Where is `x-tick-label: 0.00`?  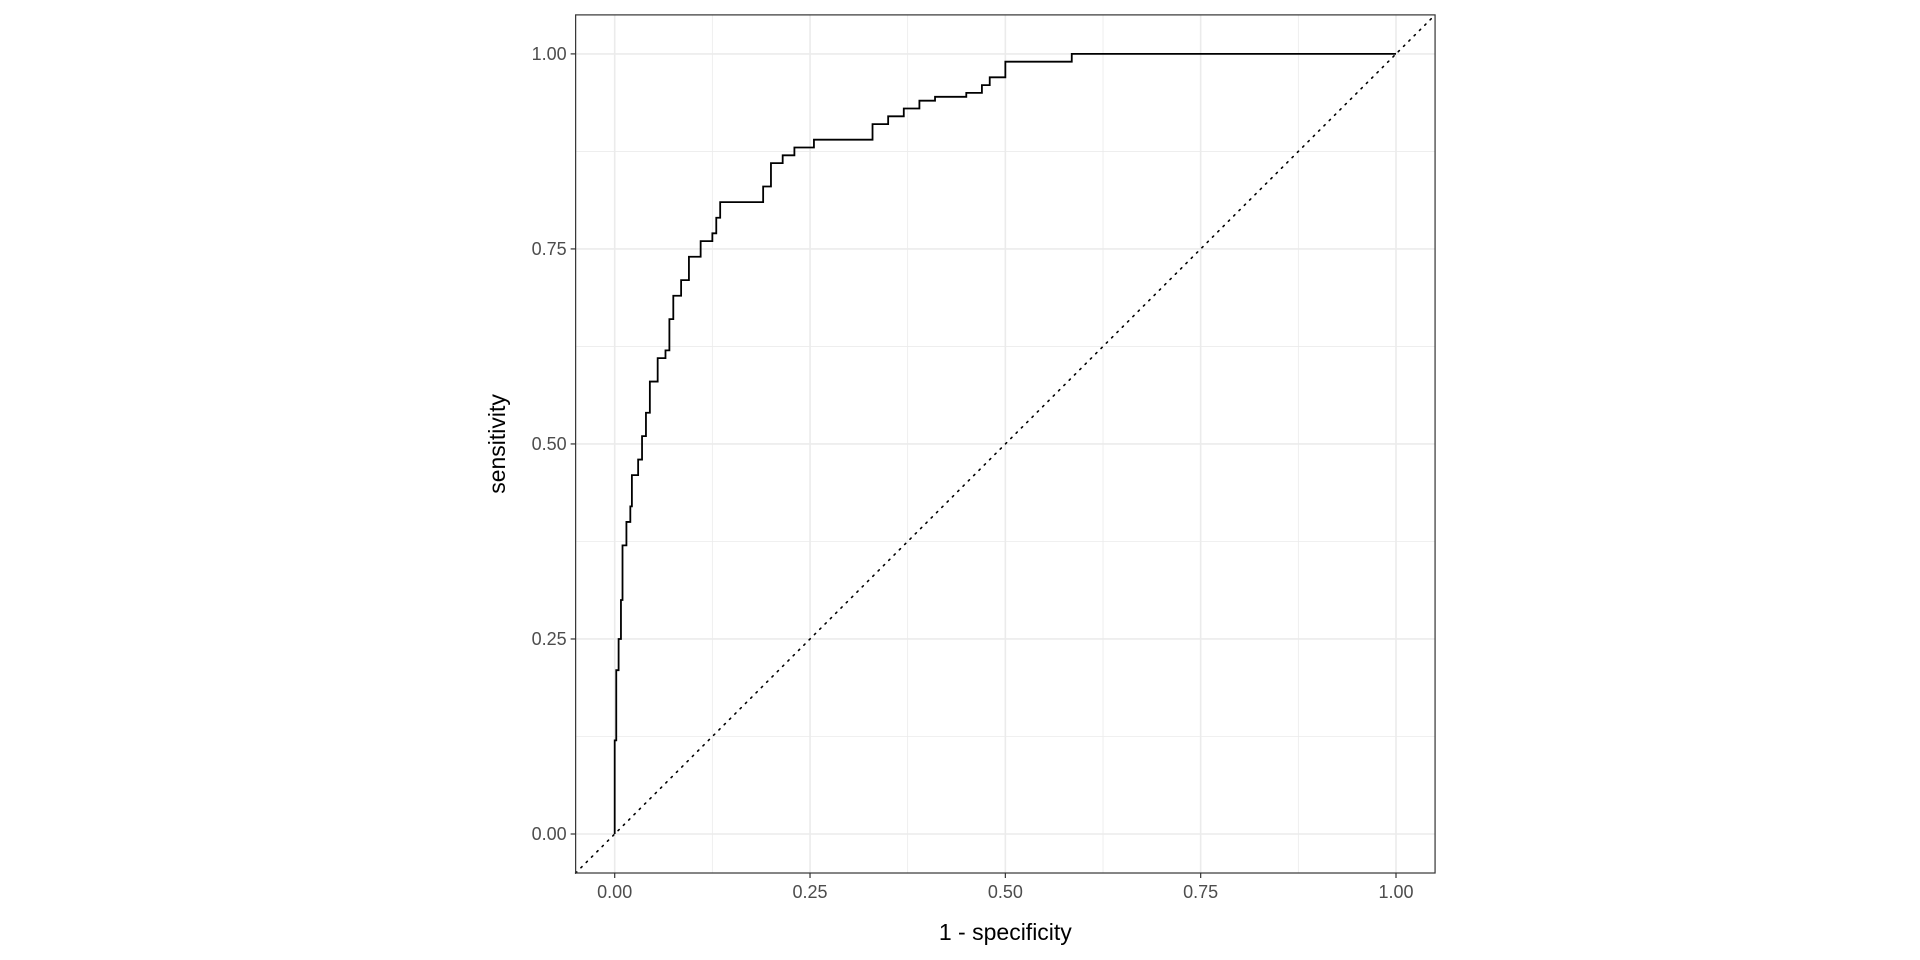
x-tick-label: 0.00 is located at coordinates (614, 892).